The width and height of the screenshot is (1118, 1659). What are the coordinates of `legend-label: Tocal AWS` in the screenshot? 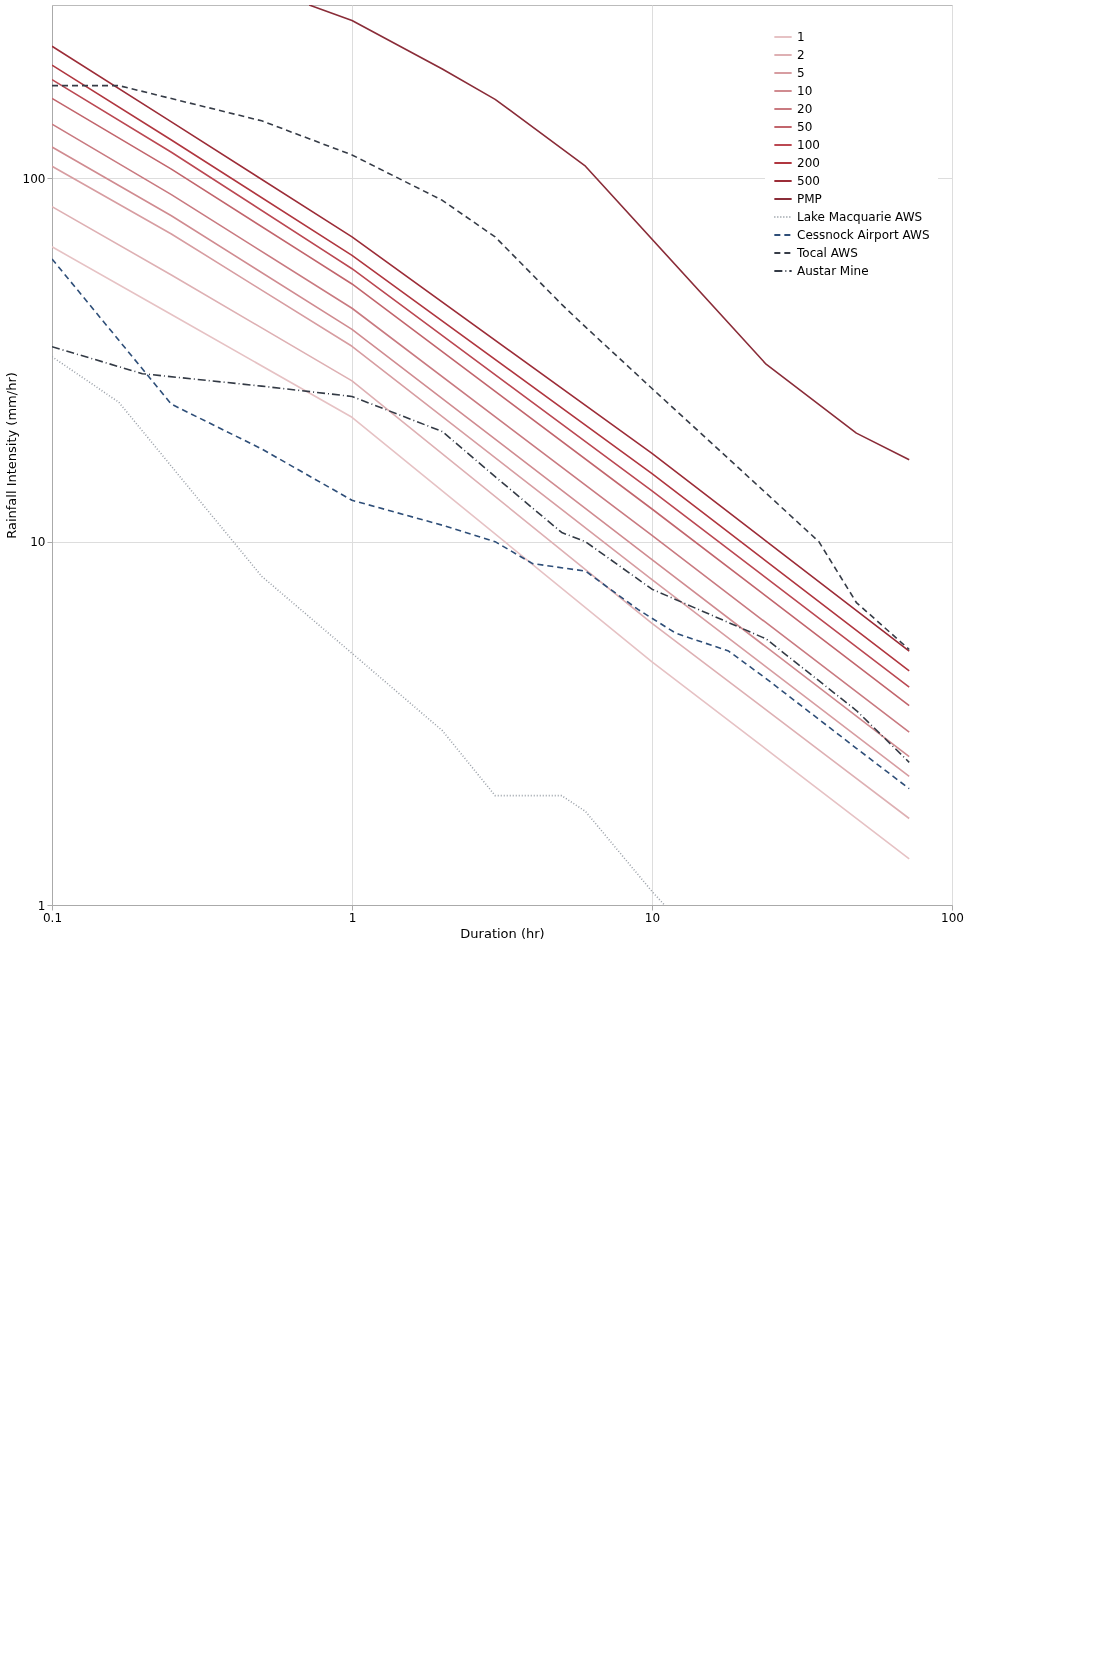 It's located at (827, 253).